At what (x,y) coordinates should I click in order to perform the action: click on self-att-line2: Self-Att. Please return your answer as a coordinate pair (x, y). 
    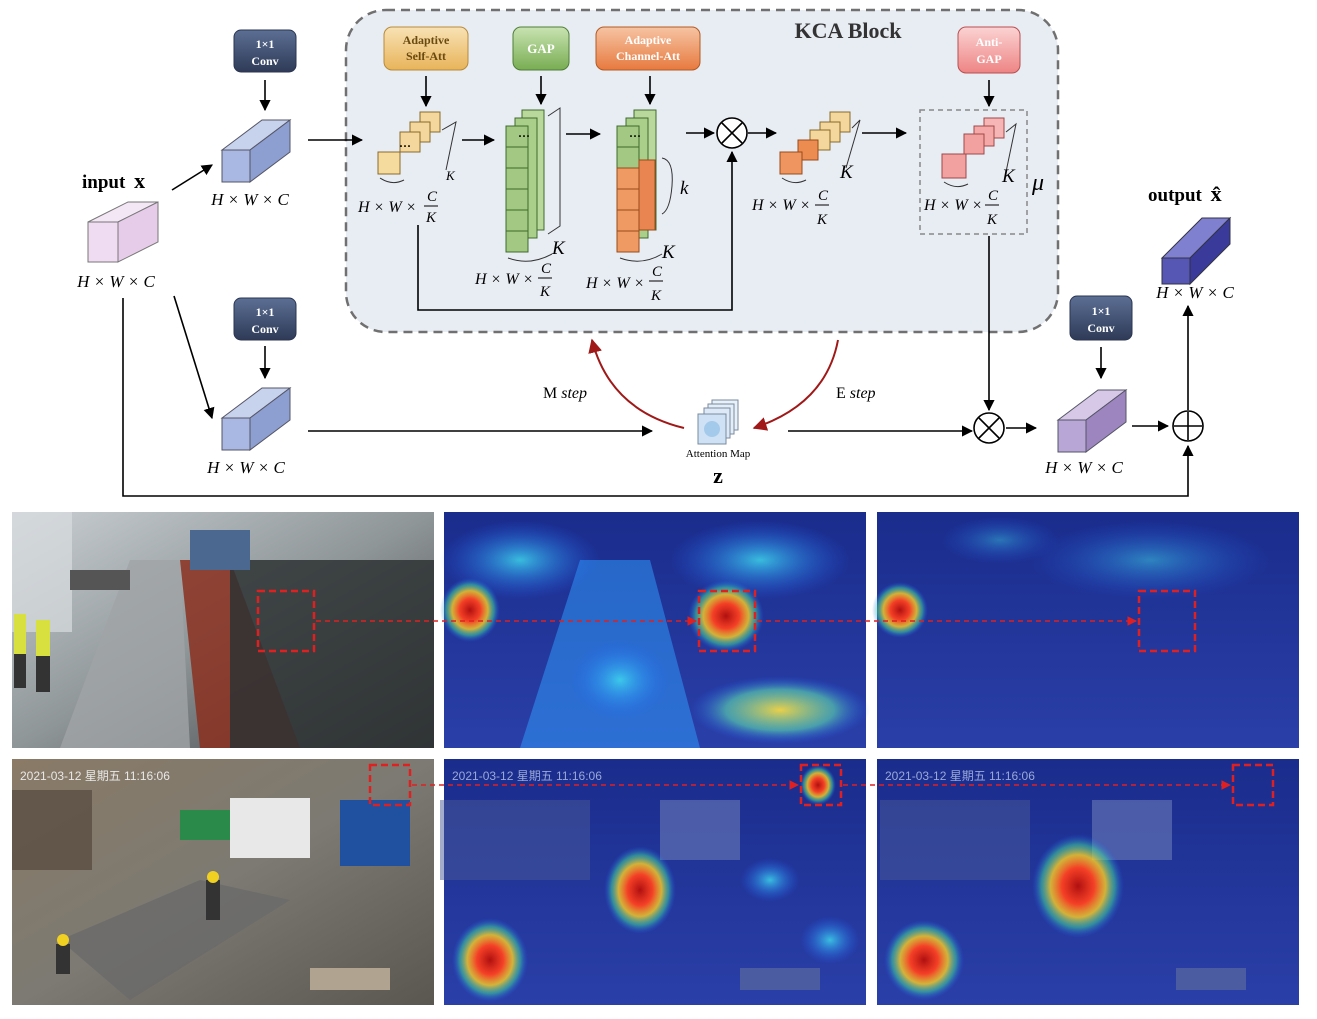
    Looking at the image, I should click on (426, 56).